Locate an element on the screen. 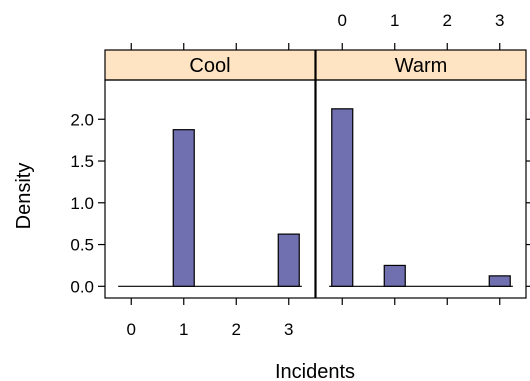 This screenshot has width=530, height=381. x-tick-label-warm: 3 is located at coordinates (499, 20).